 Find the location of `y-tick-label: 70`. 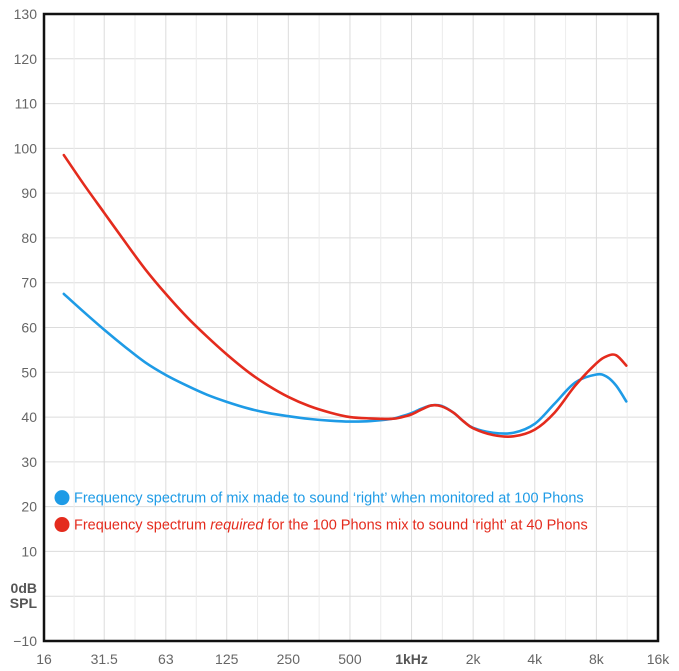

y-tick-label: 70 is located at coordinates (29, 283).